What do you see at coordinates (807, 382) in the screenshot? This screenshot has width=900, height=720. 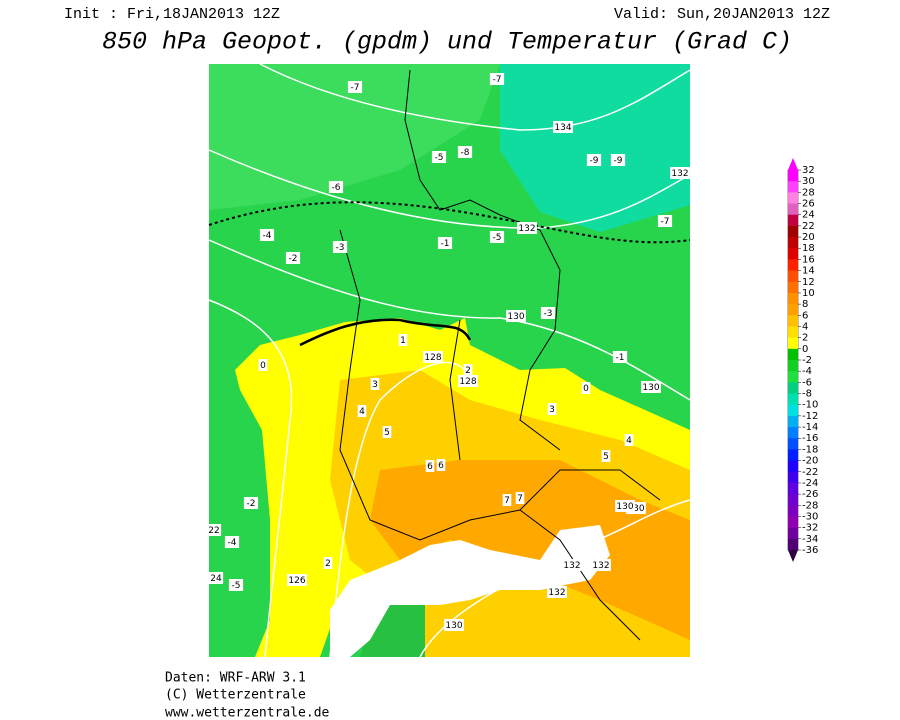 I see `colorbar-label: -6` at bounding box center [807, 382].